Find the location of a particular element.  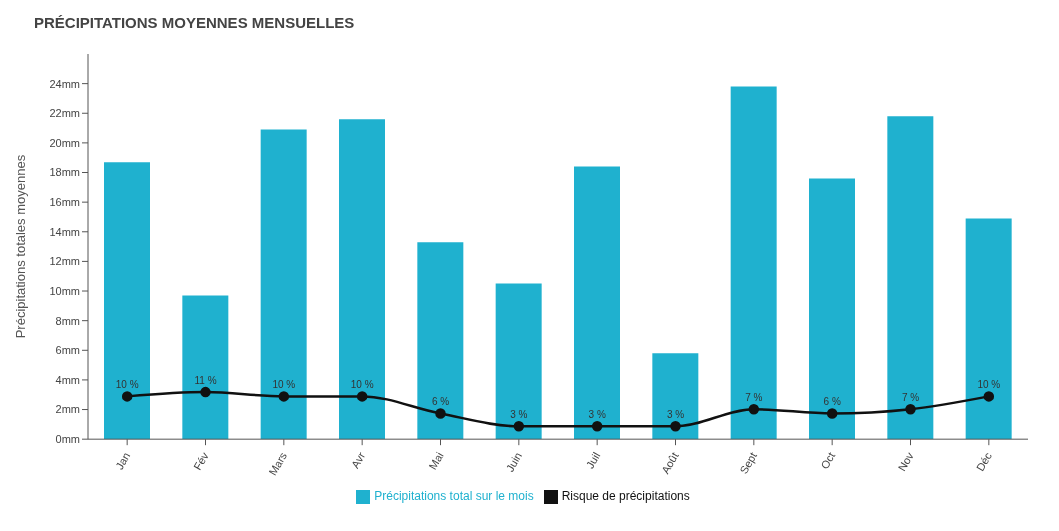

y-tick-label: 10mm is located at coordinates (64, 290).